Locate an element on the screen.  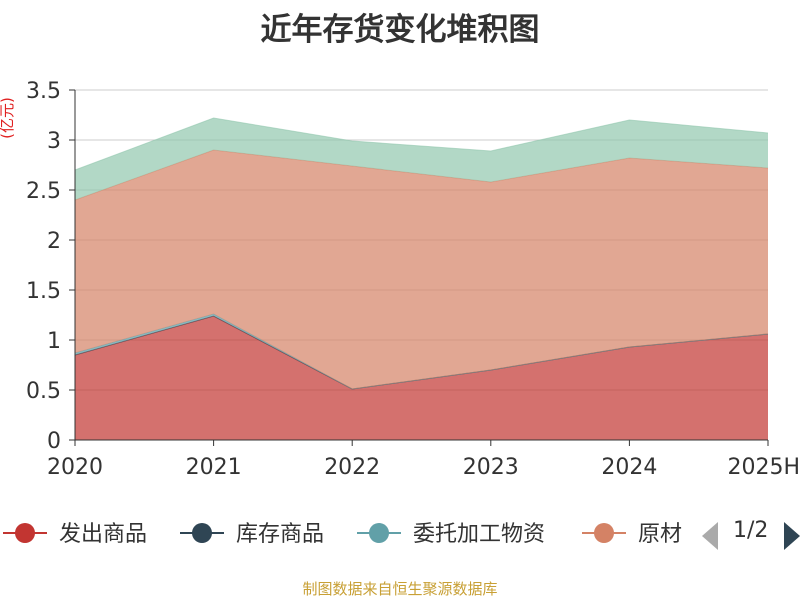
legend-clip is located at coordinates (742, 533).